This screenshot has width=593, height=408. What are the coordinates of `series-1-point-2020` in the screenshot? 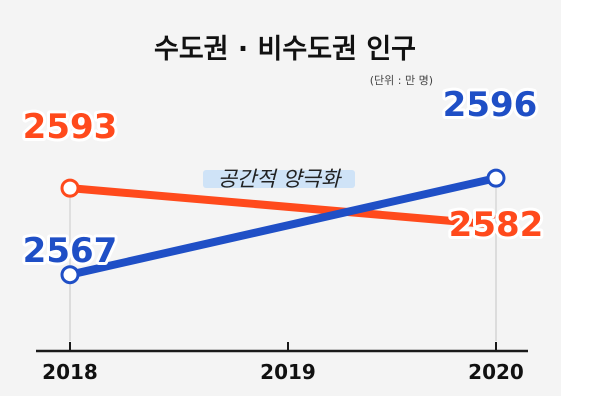 It's located at (496, 178).